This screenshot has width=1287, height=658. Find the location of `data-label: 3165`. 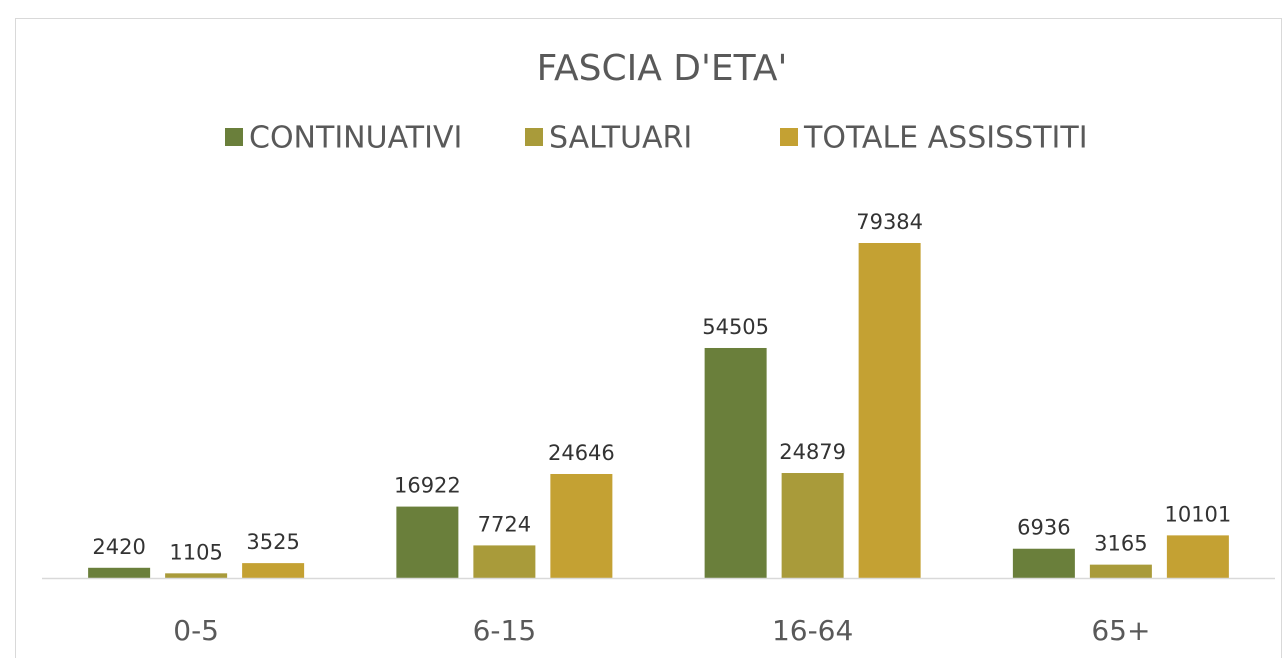

data-label: 3165 is located at coordinates (1120, 544).